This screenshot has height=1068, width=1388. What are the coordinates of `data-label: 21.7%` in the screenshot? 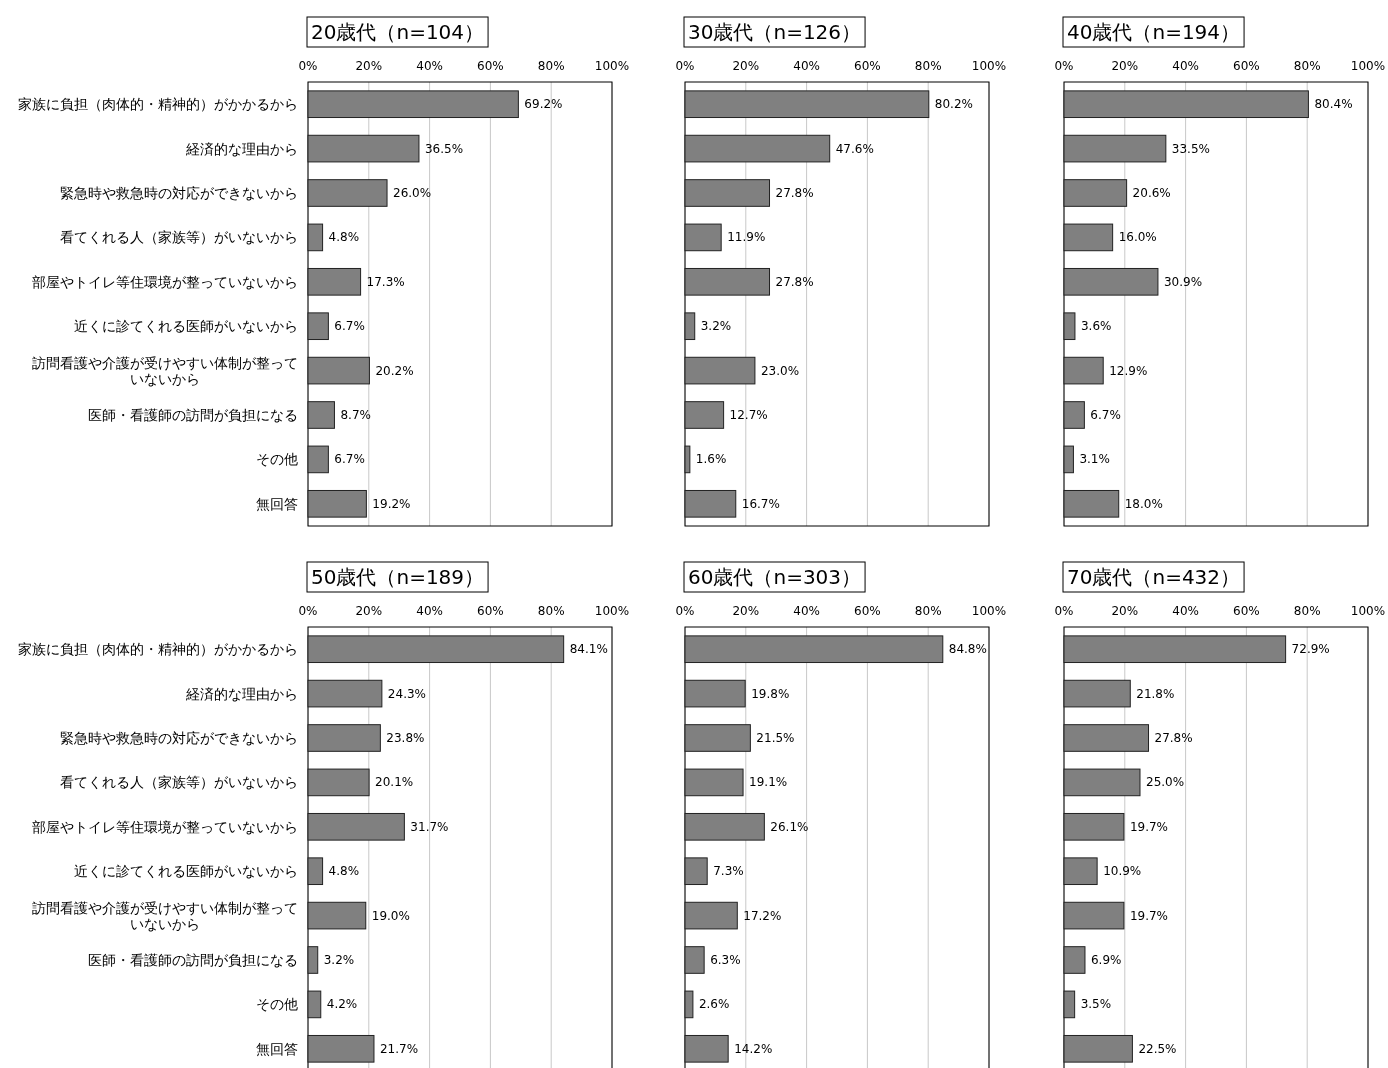 It's located at (399, 1048).